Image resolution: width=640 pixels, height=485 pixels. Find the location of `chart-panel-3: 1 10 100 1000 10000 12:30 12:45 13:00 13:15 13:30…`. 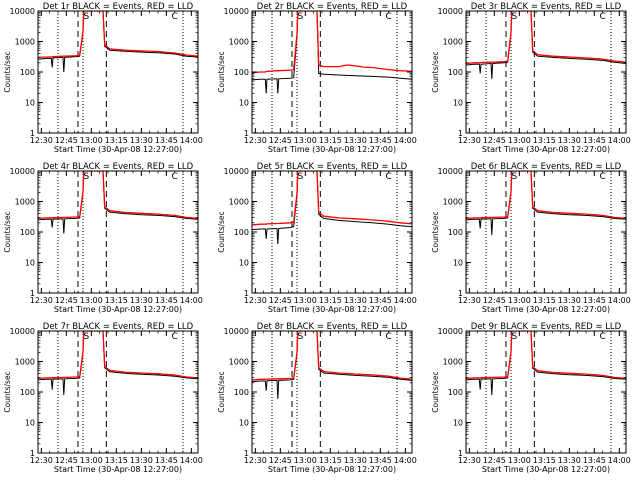

chart-panel-3: 1 10 100 1000 10000 12:30 12:45 13:00 13:15 13:30… is located at coordinates (531, 78).